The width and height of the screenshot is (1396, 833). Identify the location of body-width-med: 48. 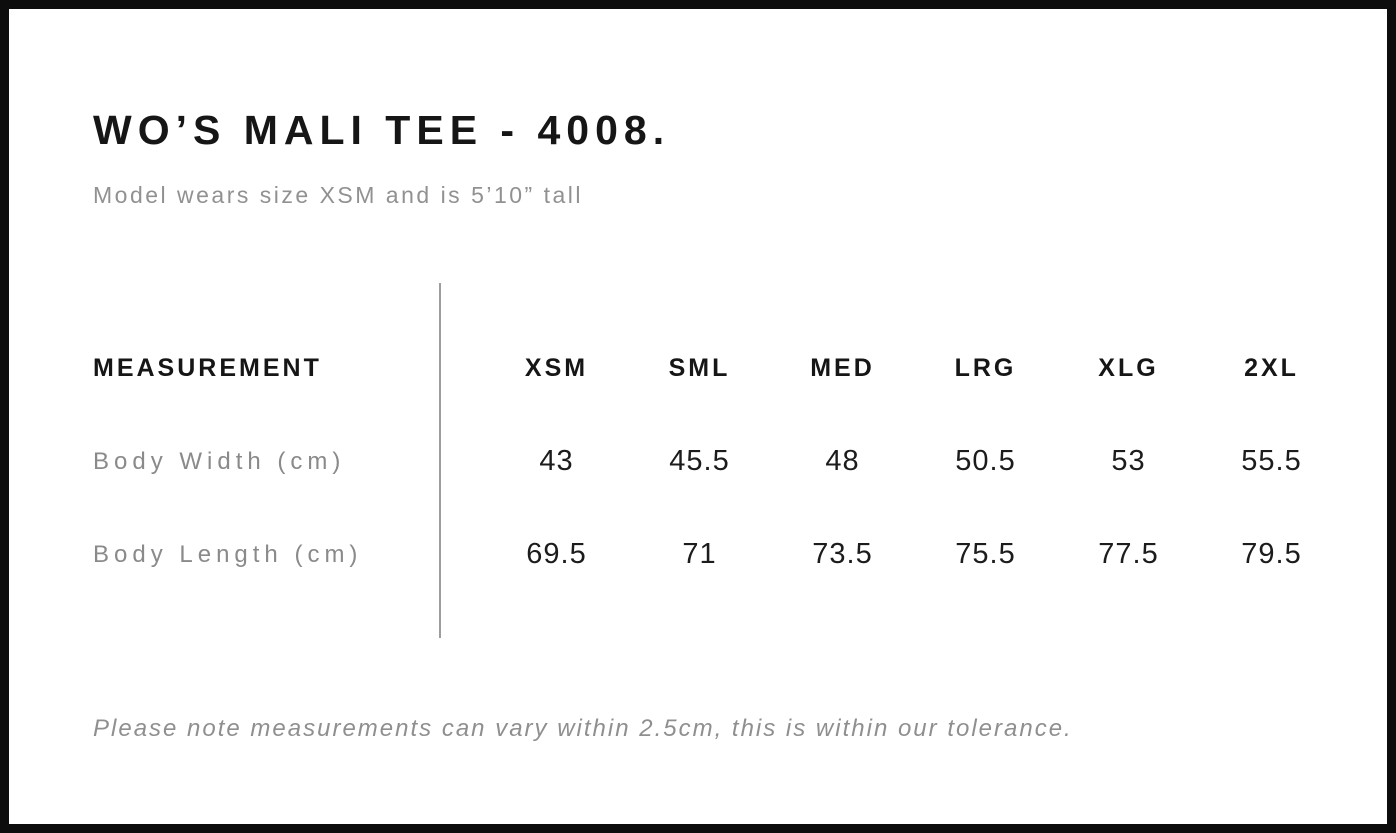
(842, 461).